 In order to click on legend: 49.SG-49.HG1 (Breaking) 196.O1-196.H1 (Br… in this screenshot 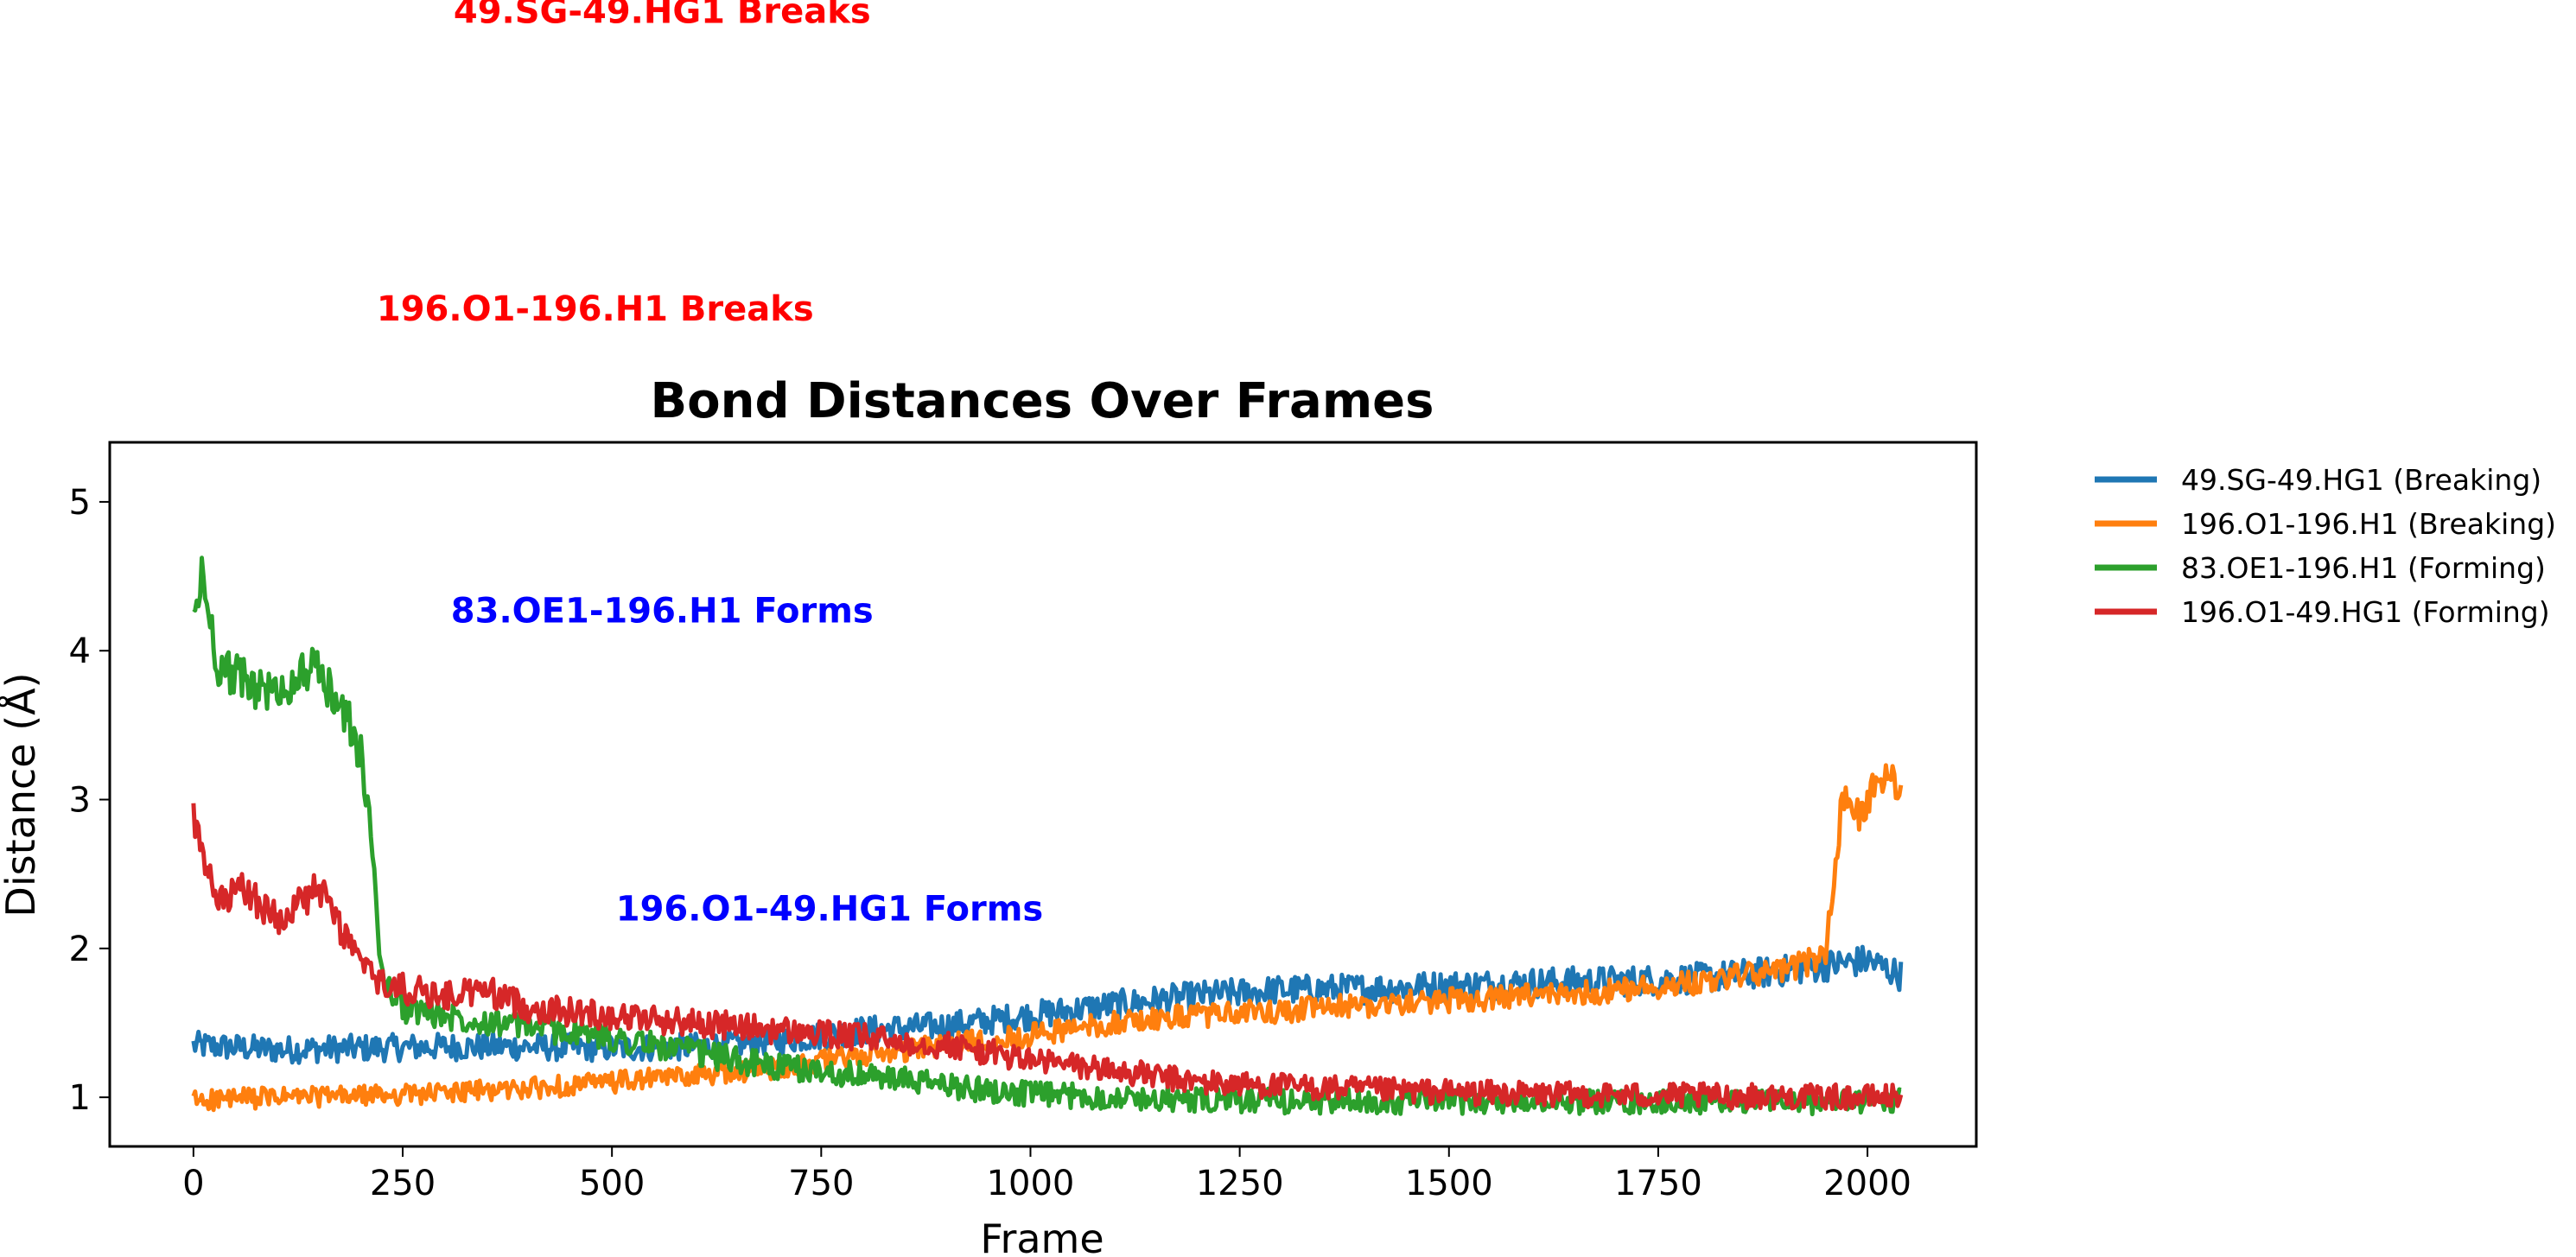, I will do `click(2325, 546)`.